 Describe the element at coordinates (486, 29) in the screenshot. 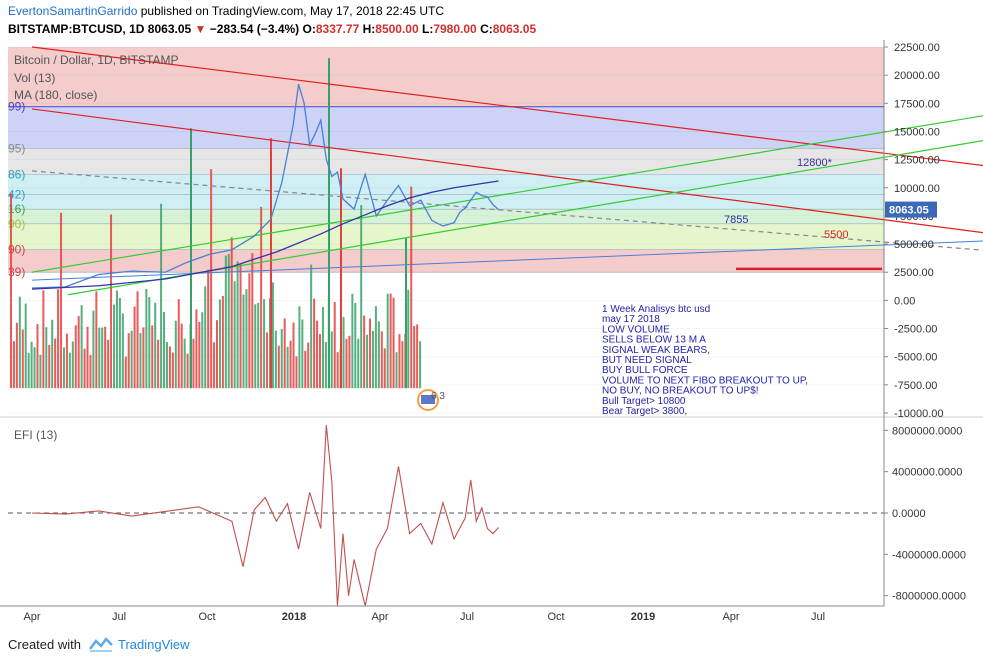

I see `close-label: C:` at that location.